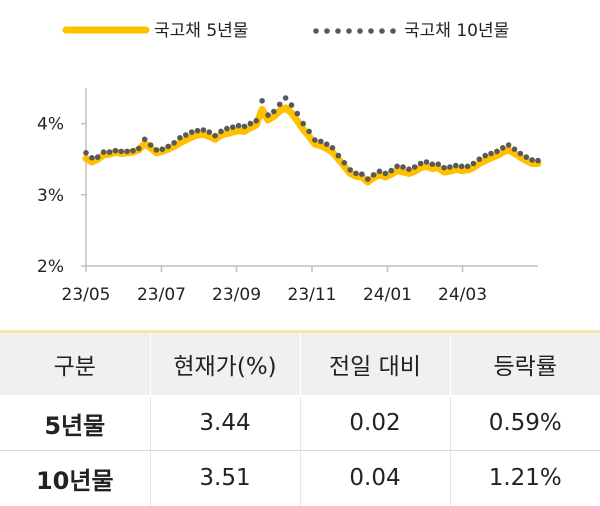 The image size is (600, 506). I want to click on table-row: 10년물 3.51 0.04 1.21%, so click(300, 478).